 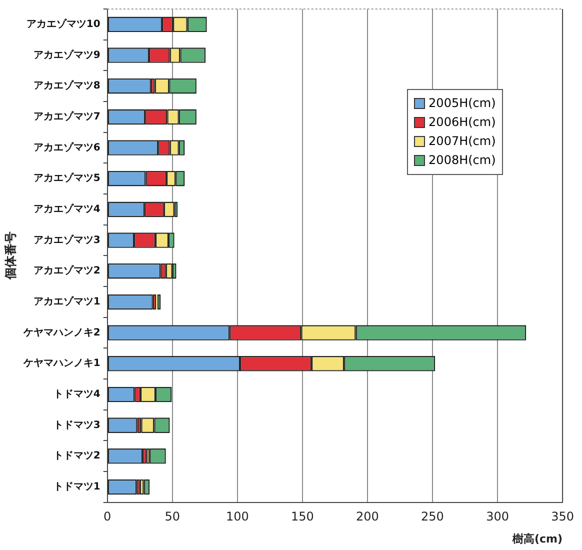 I want to click on y-tick-label: ケヤマハンノキ1, so click(x=61, y=364).